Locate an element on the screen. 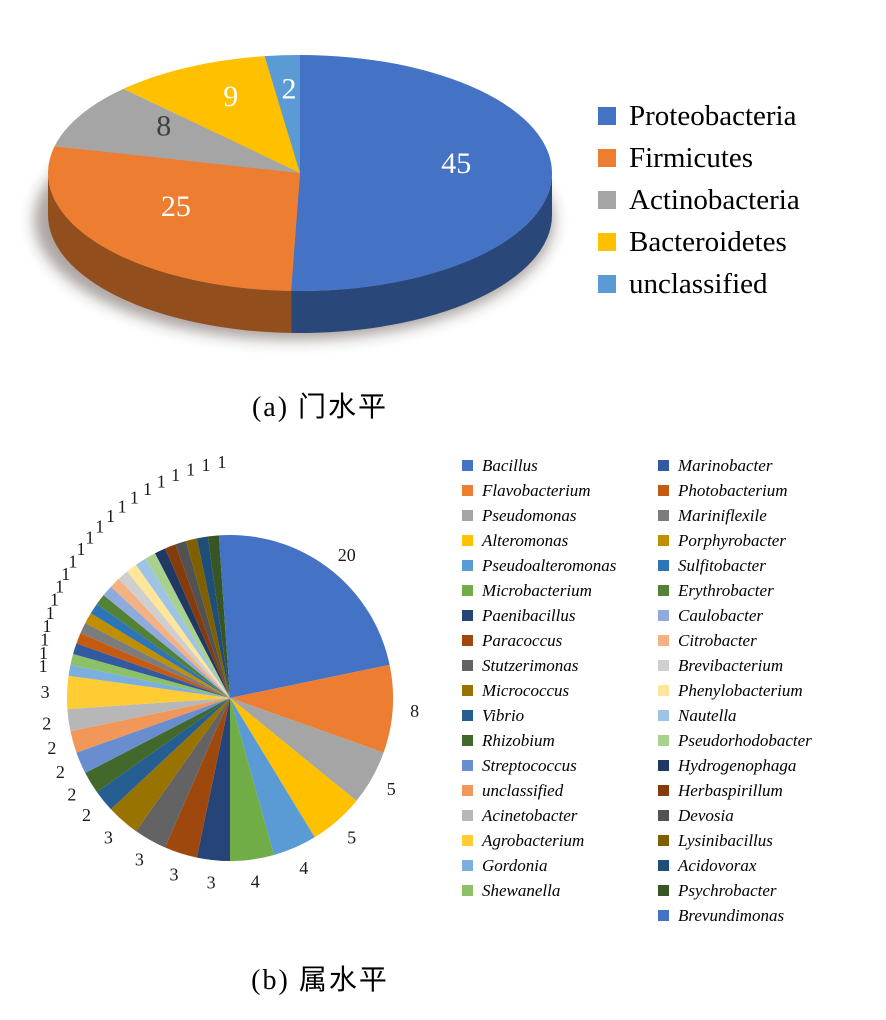 The image size is (886, 1020). pie-slice-Citrobacter is located at coordinates (170, 638).